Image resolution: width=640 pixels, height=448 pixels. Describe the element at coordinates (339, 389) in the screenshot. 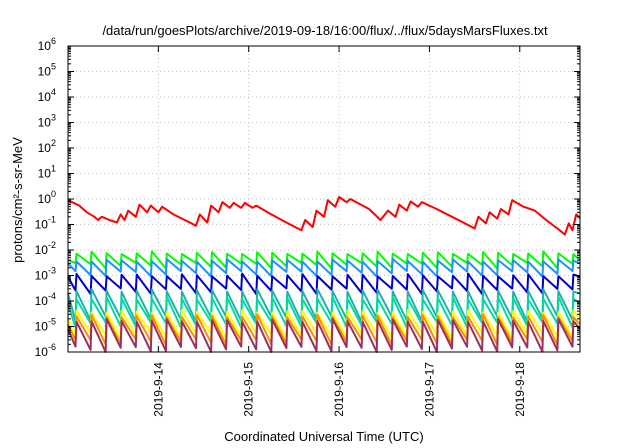

I see `x-tick-label: 2019-9-16` at that location.